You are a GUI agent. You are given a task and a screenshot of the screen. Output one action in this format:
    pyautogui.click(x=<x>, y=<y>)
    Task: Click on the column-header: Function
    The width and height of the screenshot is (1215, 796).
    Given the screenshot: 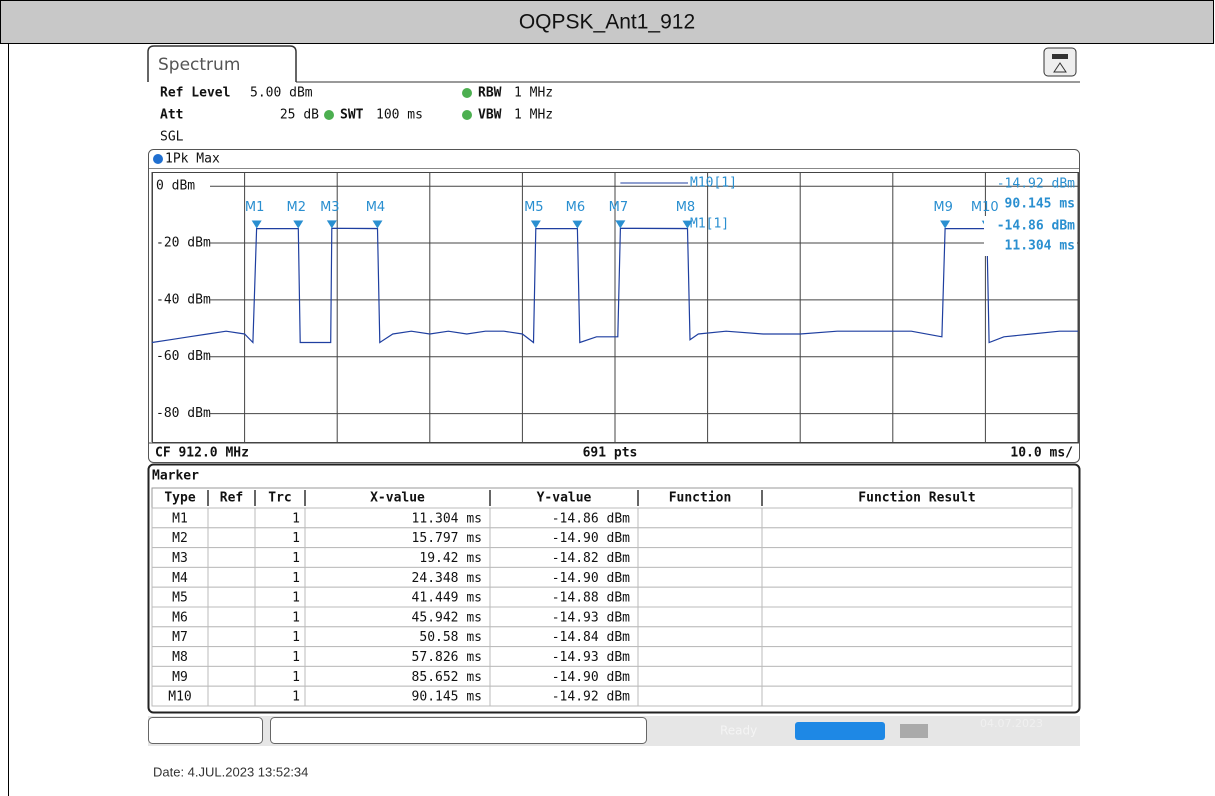 What is the action you would take?
    pyautogui.click(x=700, y=498)
    